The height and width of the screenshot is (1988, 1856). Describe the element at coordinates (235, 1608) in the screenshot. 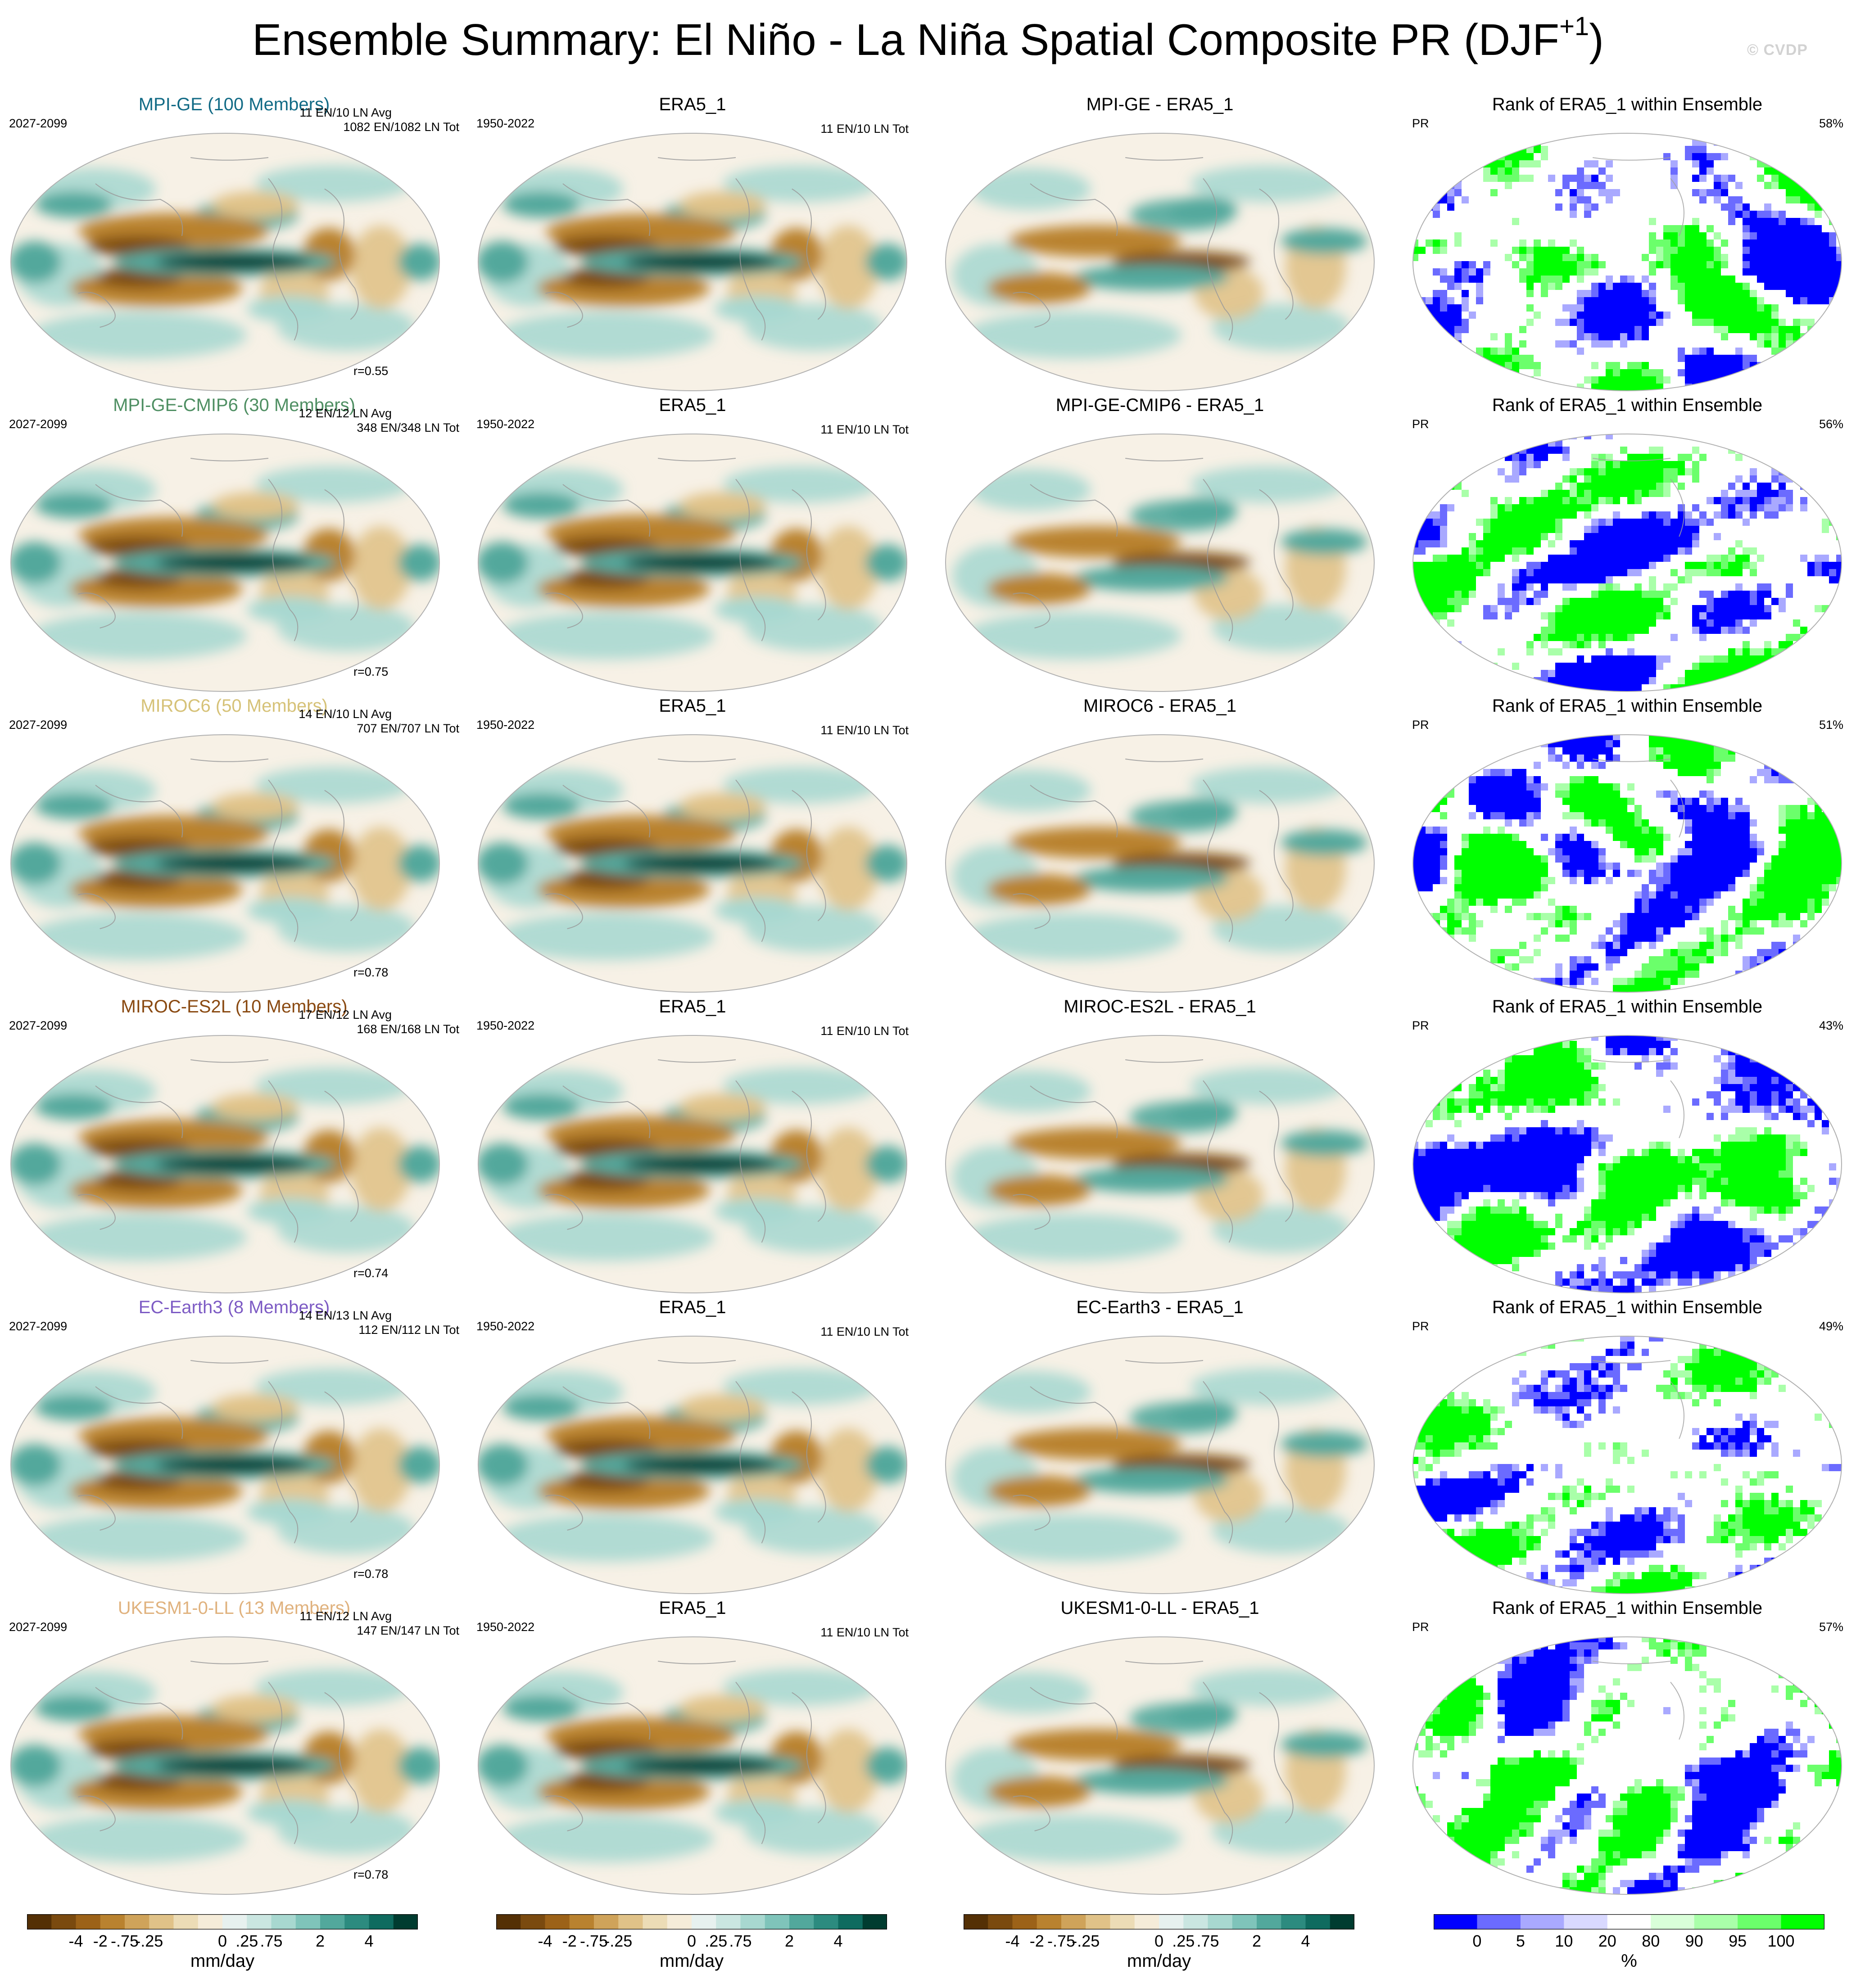

I see `model-panel-title: UKESM1-0-LL (13 Members)` at that location.